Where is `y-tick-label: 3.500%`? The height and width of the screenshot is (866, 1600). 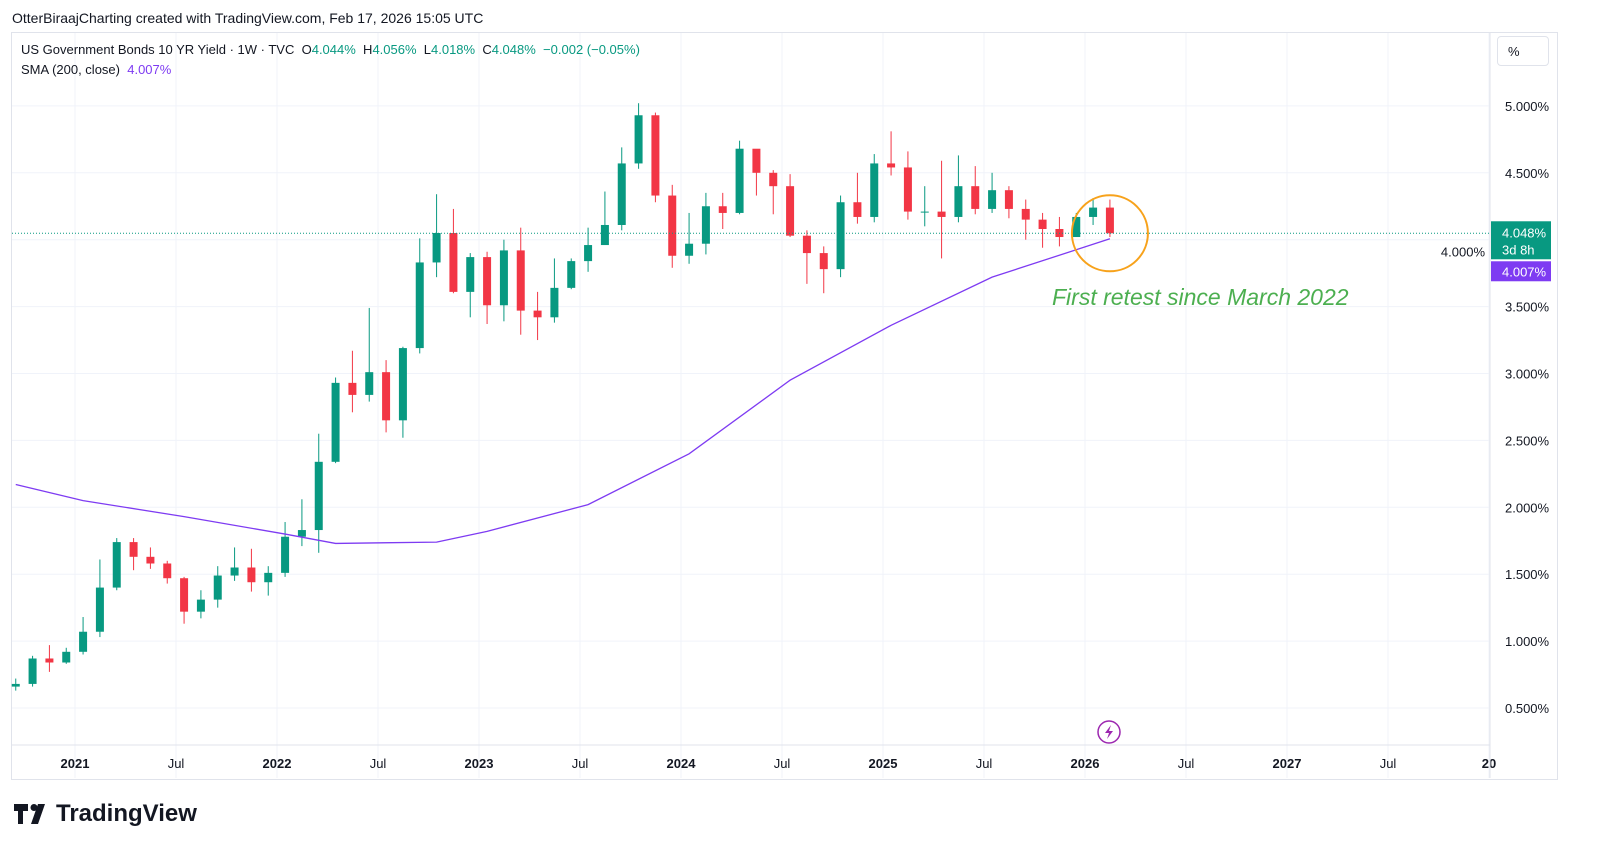
y-tick-label: 3.500% is located at coordinates (1527, 307).